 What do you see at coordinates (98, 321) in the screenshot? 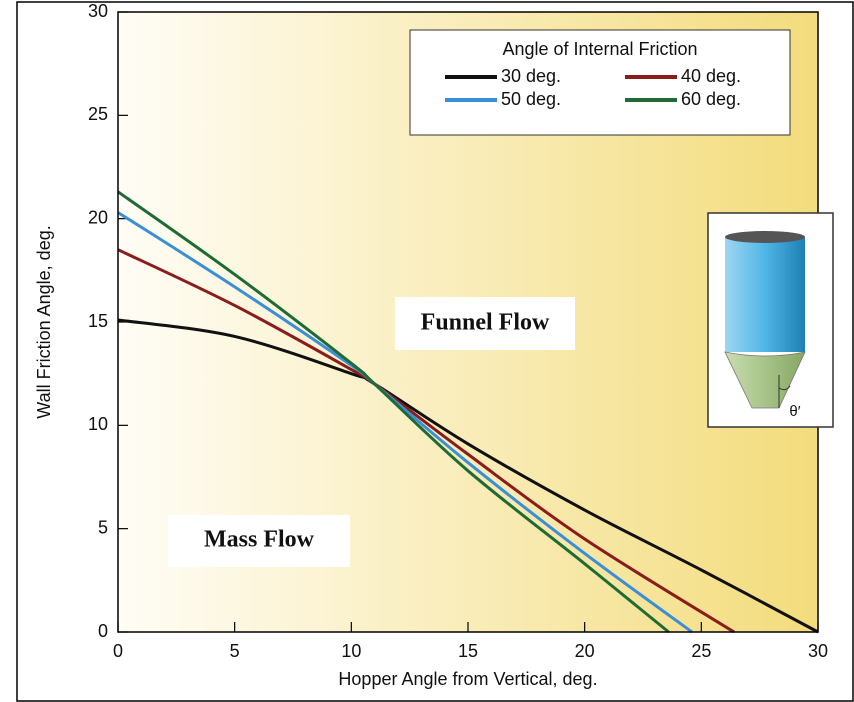
I see `y-tick-label: 15` at bounding box center [98, 321].